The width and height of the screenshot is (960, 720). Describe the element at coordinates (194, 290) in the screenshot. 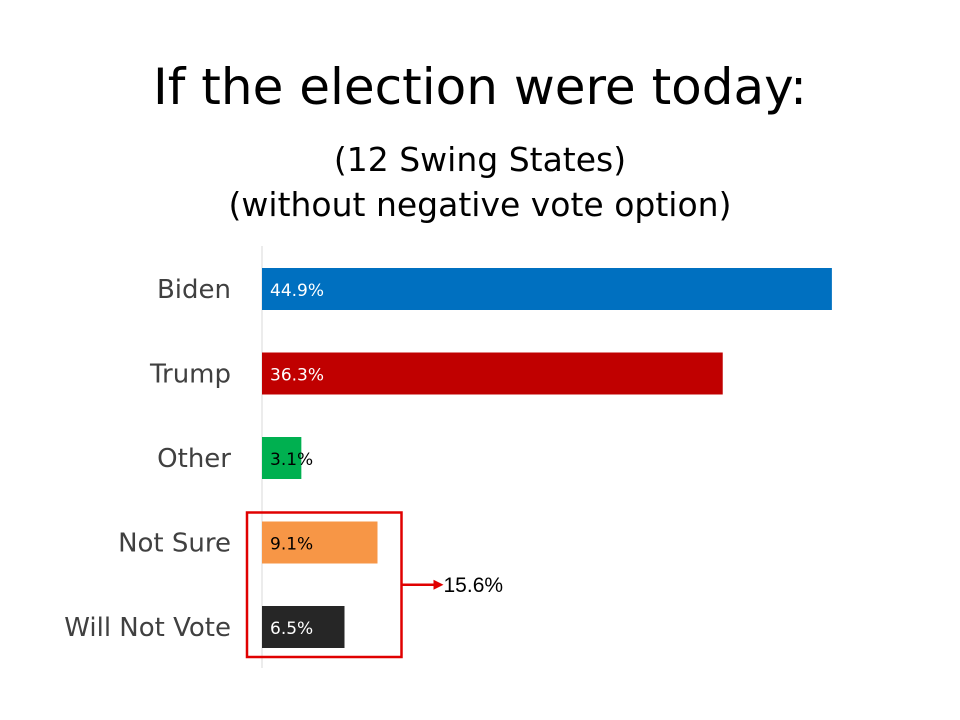

I see `category-label: Biden` at that location.